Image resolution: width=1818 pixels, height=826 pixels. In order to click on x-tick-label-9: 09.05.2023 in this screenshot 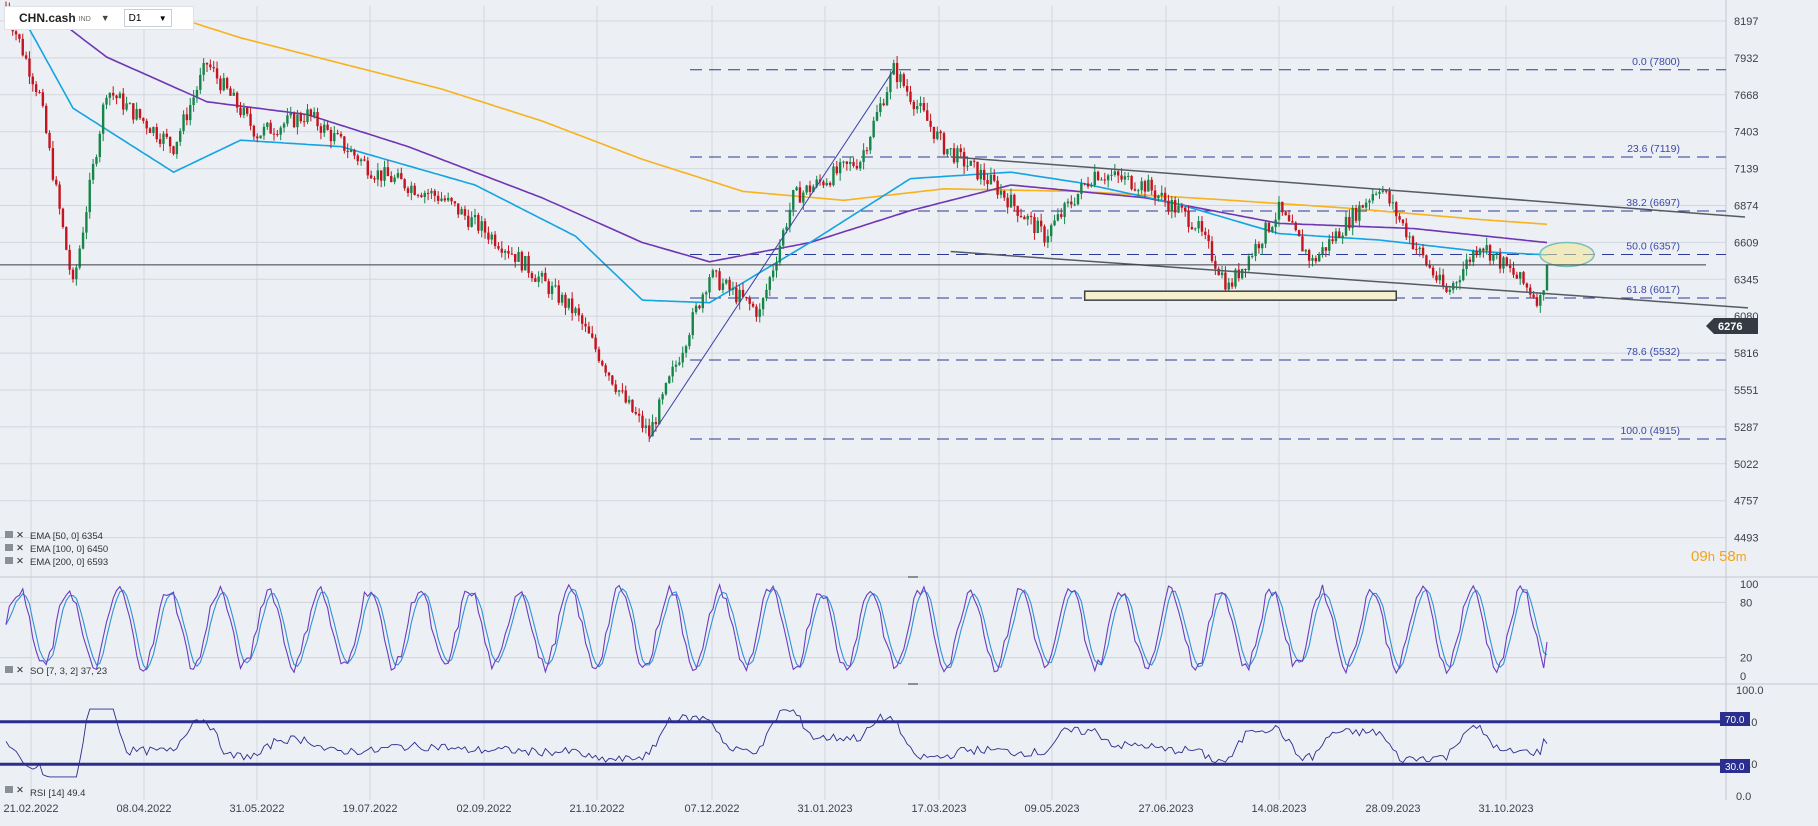, I will do `click(1051, 809)`.